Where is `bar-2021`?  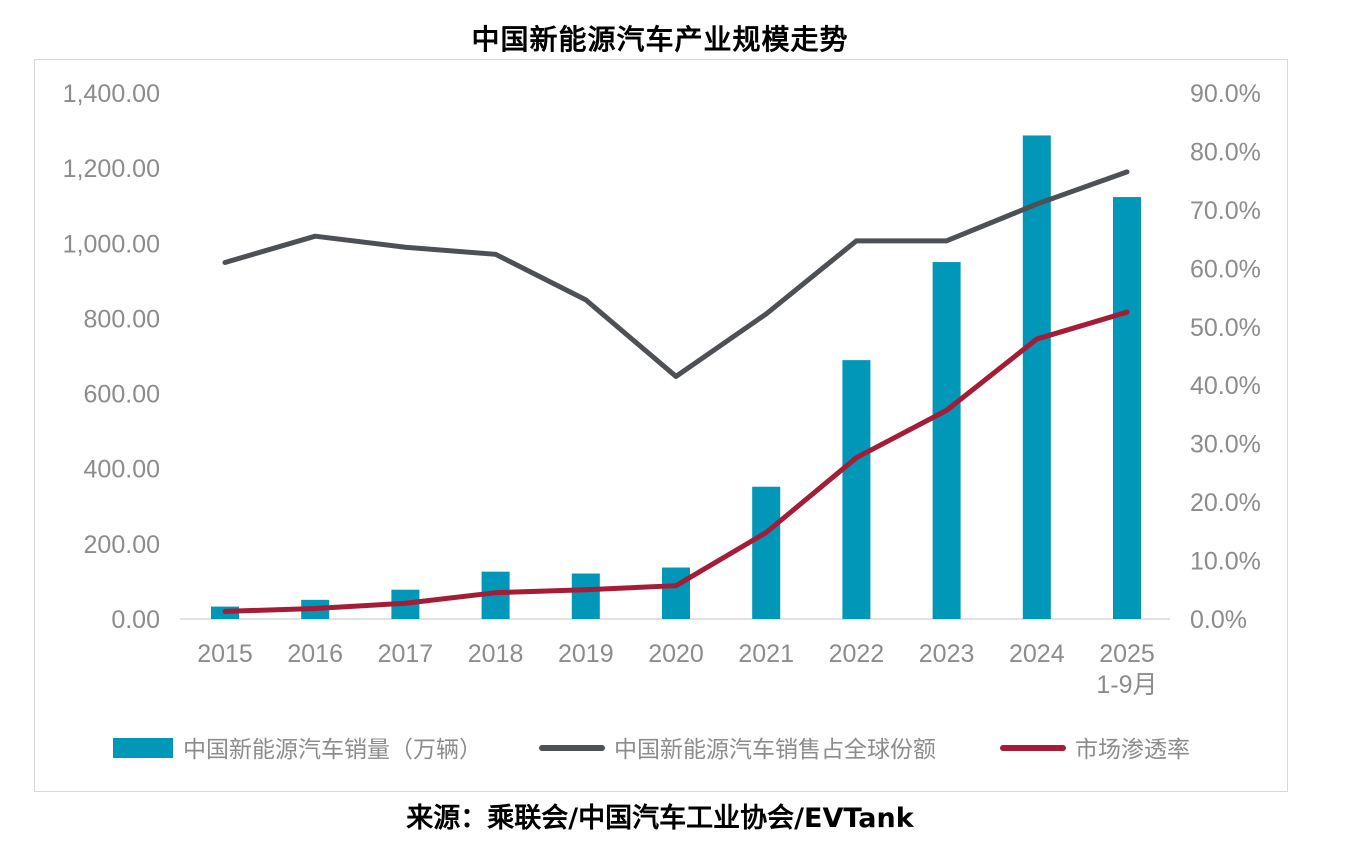 bar-2021 is located at coordinates (766, 552).